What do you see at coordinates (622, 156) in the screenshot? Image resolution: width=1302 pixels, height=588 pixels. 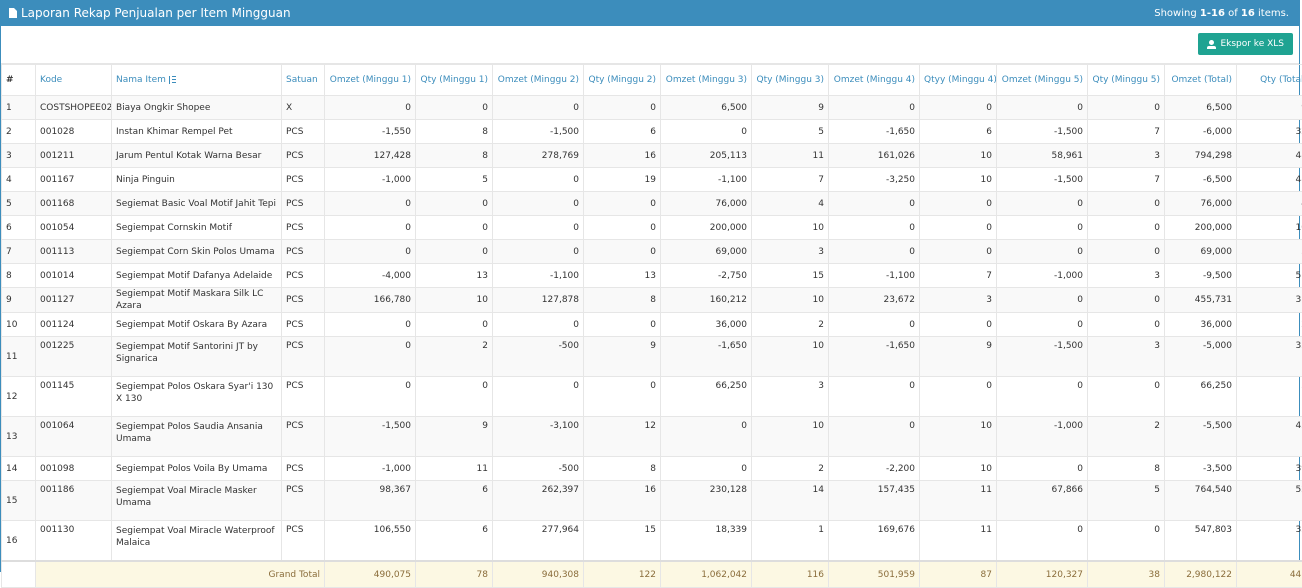 I see `qty-week-2-cell: 16` at bounding box center [622, 156].